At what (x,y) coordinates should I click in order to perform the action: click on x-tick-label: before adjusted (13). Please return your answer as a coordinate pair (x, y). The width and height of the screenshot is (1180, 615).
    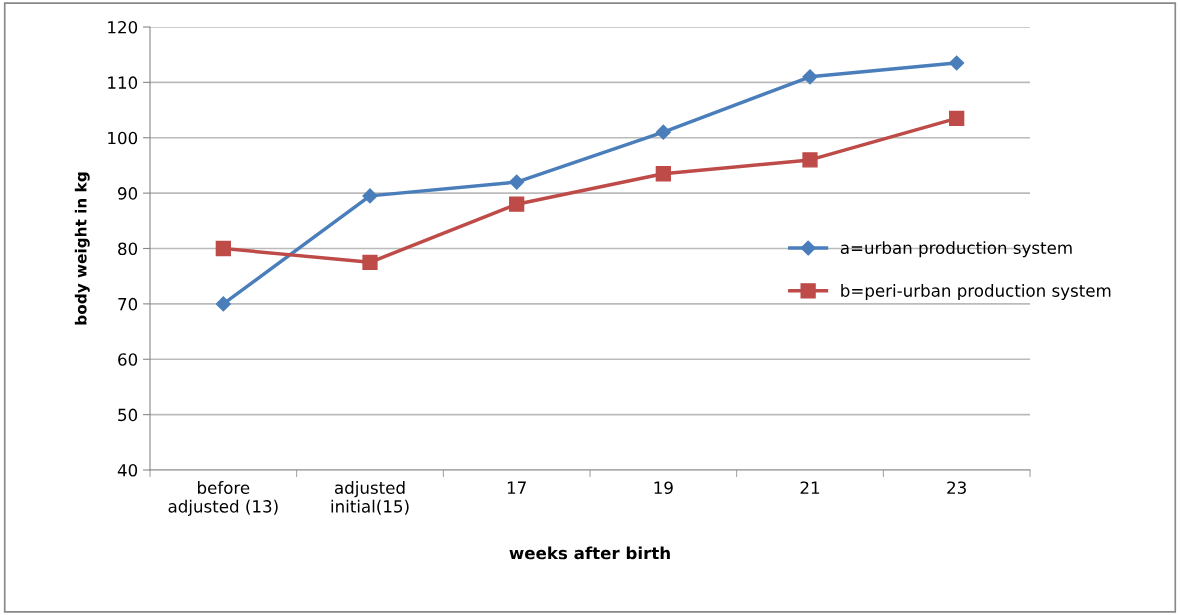
    Looking at the image, I should click on (223, 498).